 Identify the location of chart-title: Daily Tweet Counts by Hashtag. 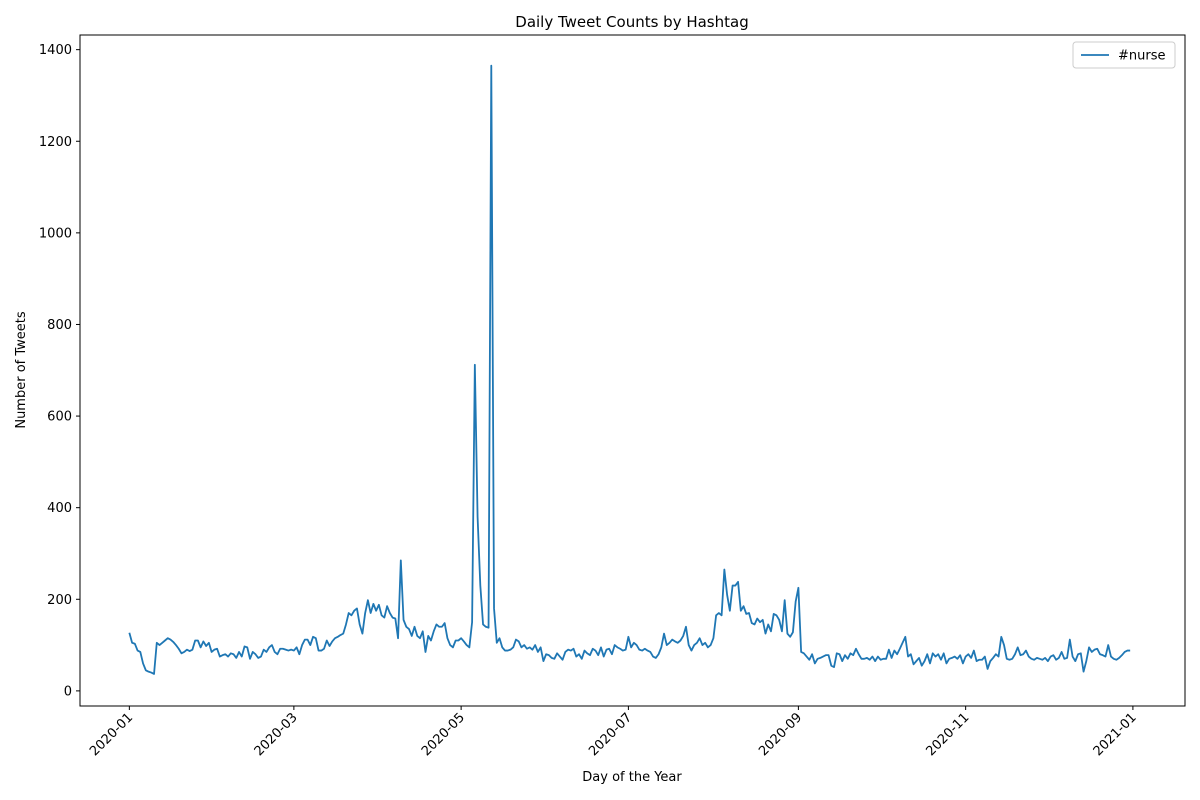
(631, 22).